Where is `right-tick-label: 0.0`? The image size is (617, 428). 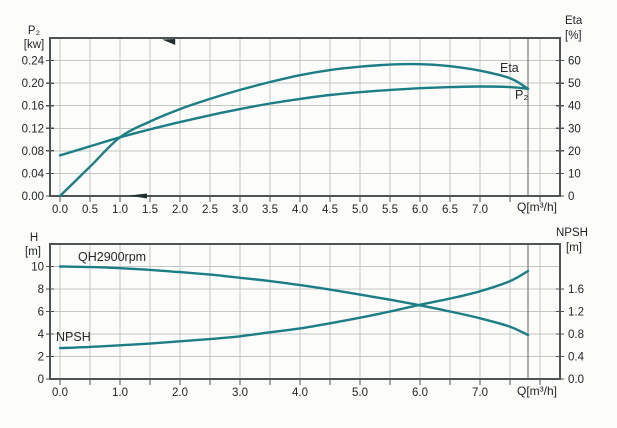
right-tick-label: 0.0 is located at coordinates (576, 380).